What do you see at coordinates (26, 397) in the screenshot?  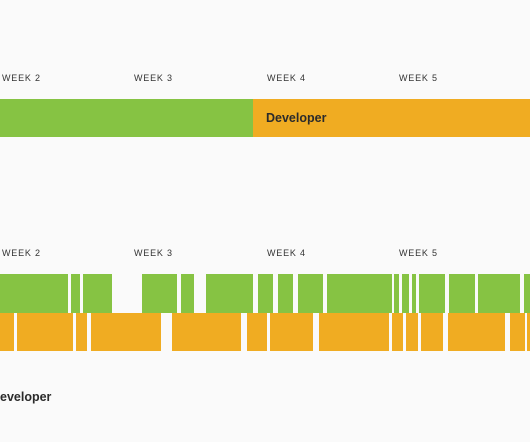 I see `developer-label-partial: eveloper` at bounding box center [26, 397].